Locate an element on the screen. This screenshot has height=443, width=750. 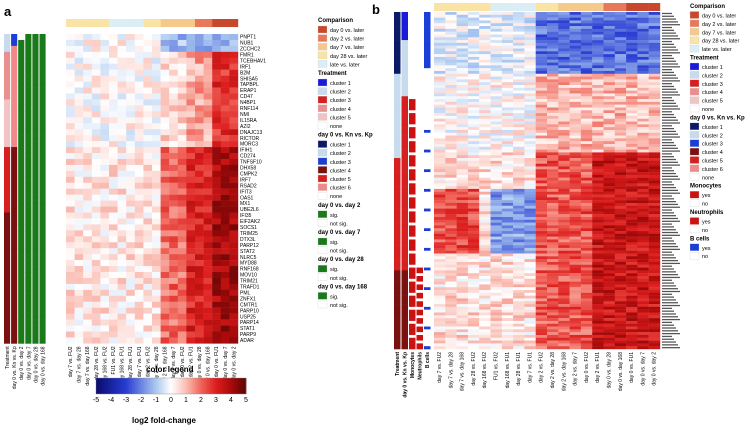
row-label-mark is located at coordinates (670, 218).